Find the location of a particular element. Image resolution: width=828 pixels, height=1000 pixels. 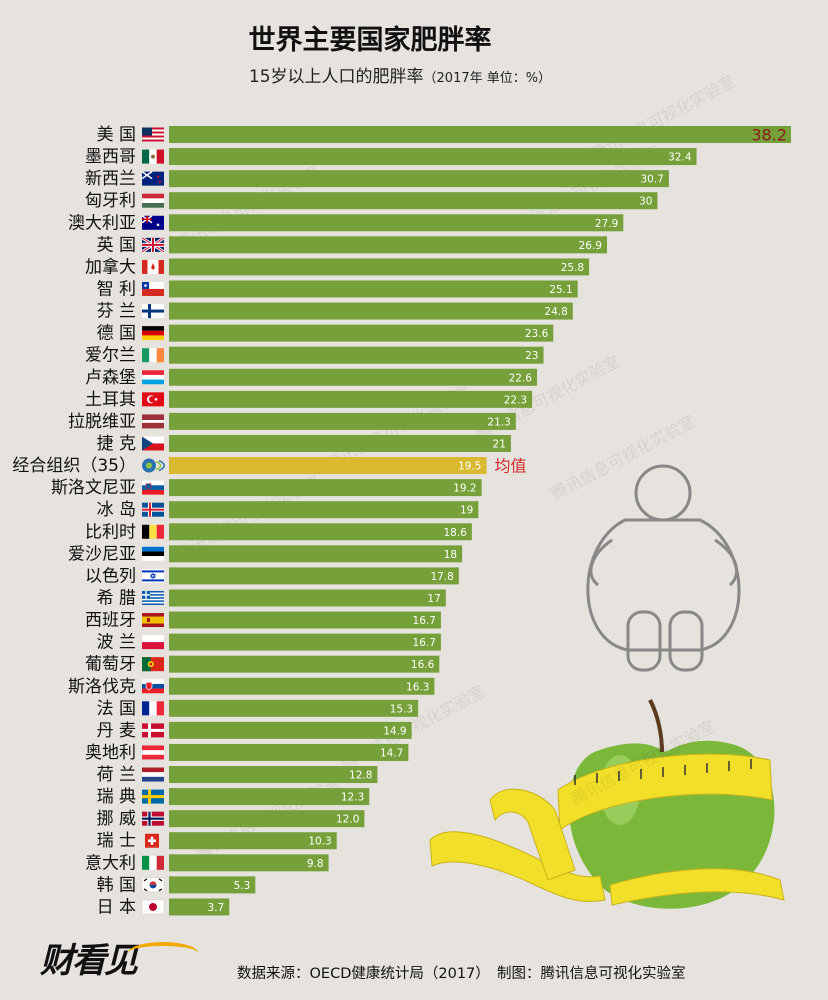

category-label: 日 本 is located at coordinates (116, 907).